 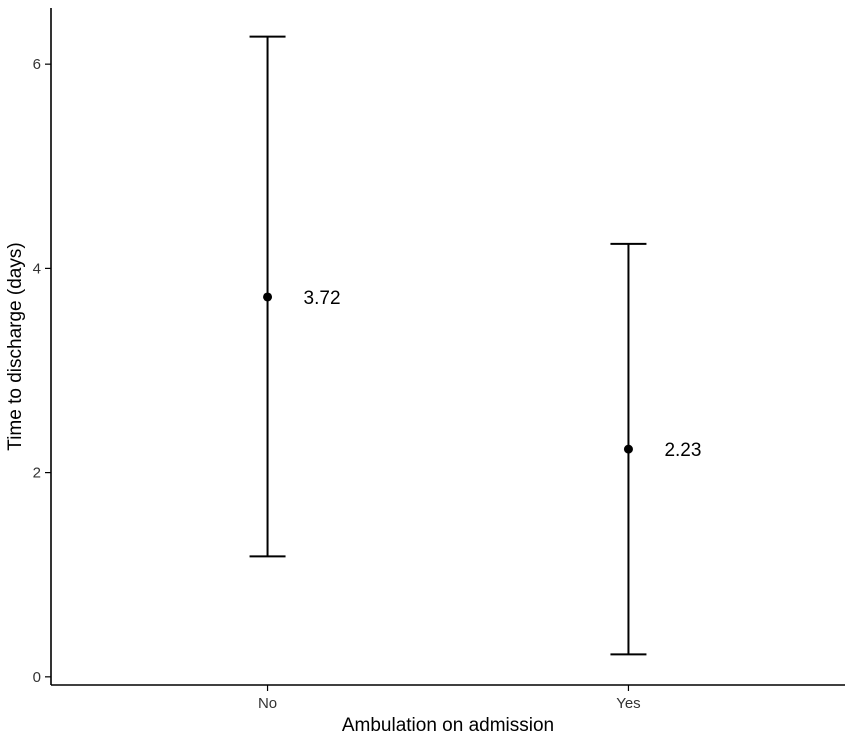 What do you see at coordinates (449, 698) in the screenshot?
I see `x-axis-ticks: No Yes` at bounding box center [449, 698].